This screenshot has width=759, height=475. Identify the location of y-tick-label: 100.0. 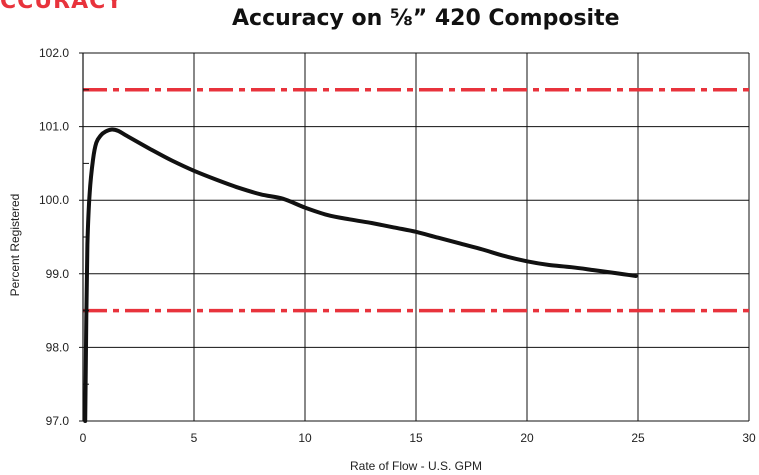
(54, 200).